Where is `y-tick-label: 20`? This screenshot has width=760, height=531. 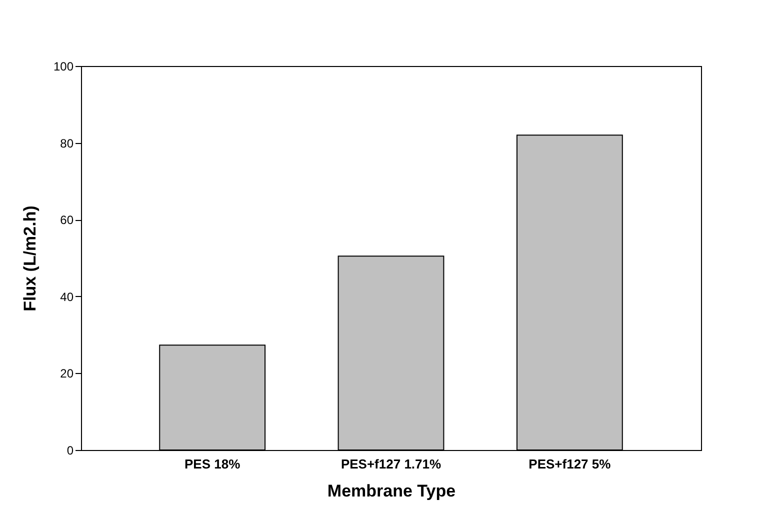
y-tick-label: 20 is located at coordinates (67, 373).